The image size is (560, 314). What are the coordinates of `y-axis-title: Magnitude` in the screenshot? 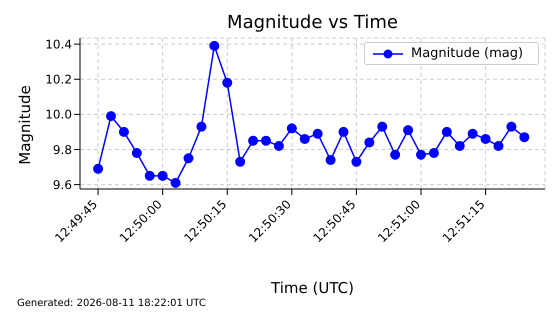 It's located at (25, 125).